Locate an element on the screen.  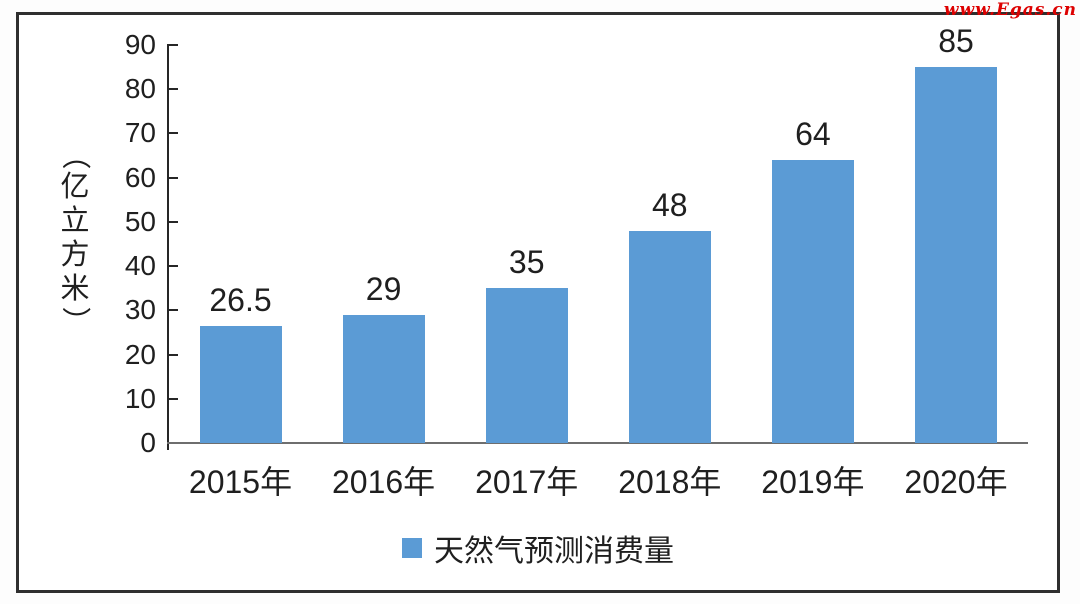
legend: 天然气预测消费量 is located at coordinates (538, 549).